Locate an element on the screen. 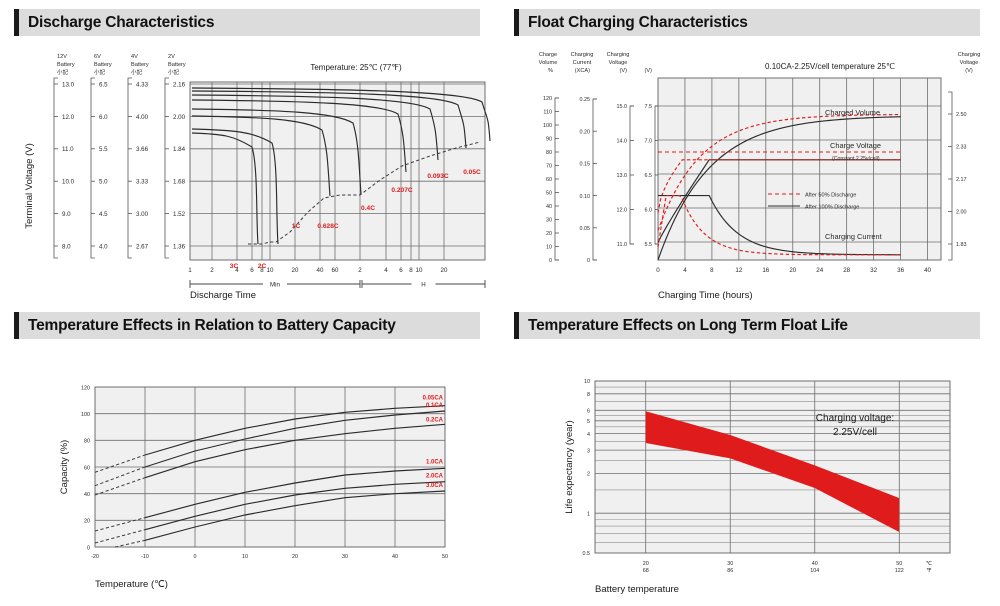  discharge-curve-3C is located at coordinates (225, 188).